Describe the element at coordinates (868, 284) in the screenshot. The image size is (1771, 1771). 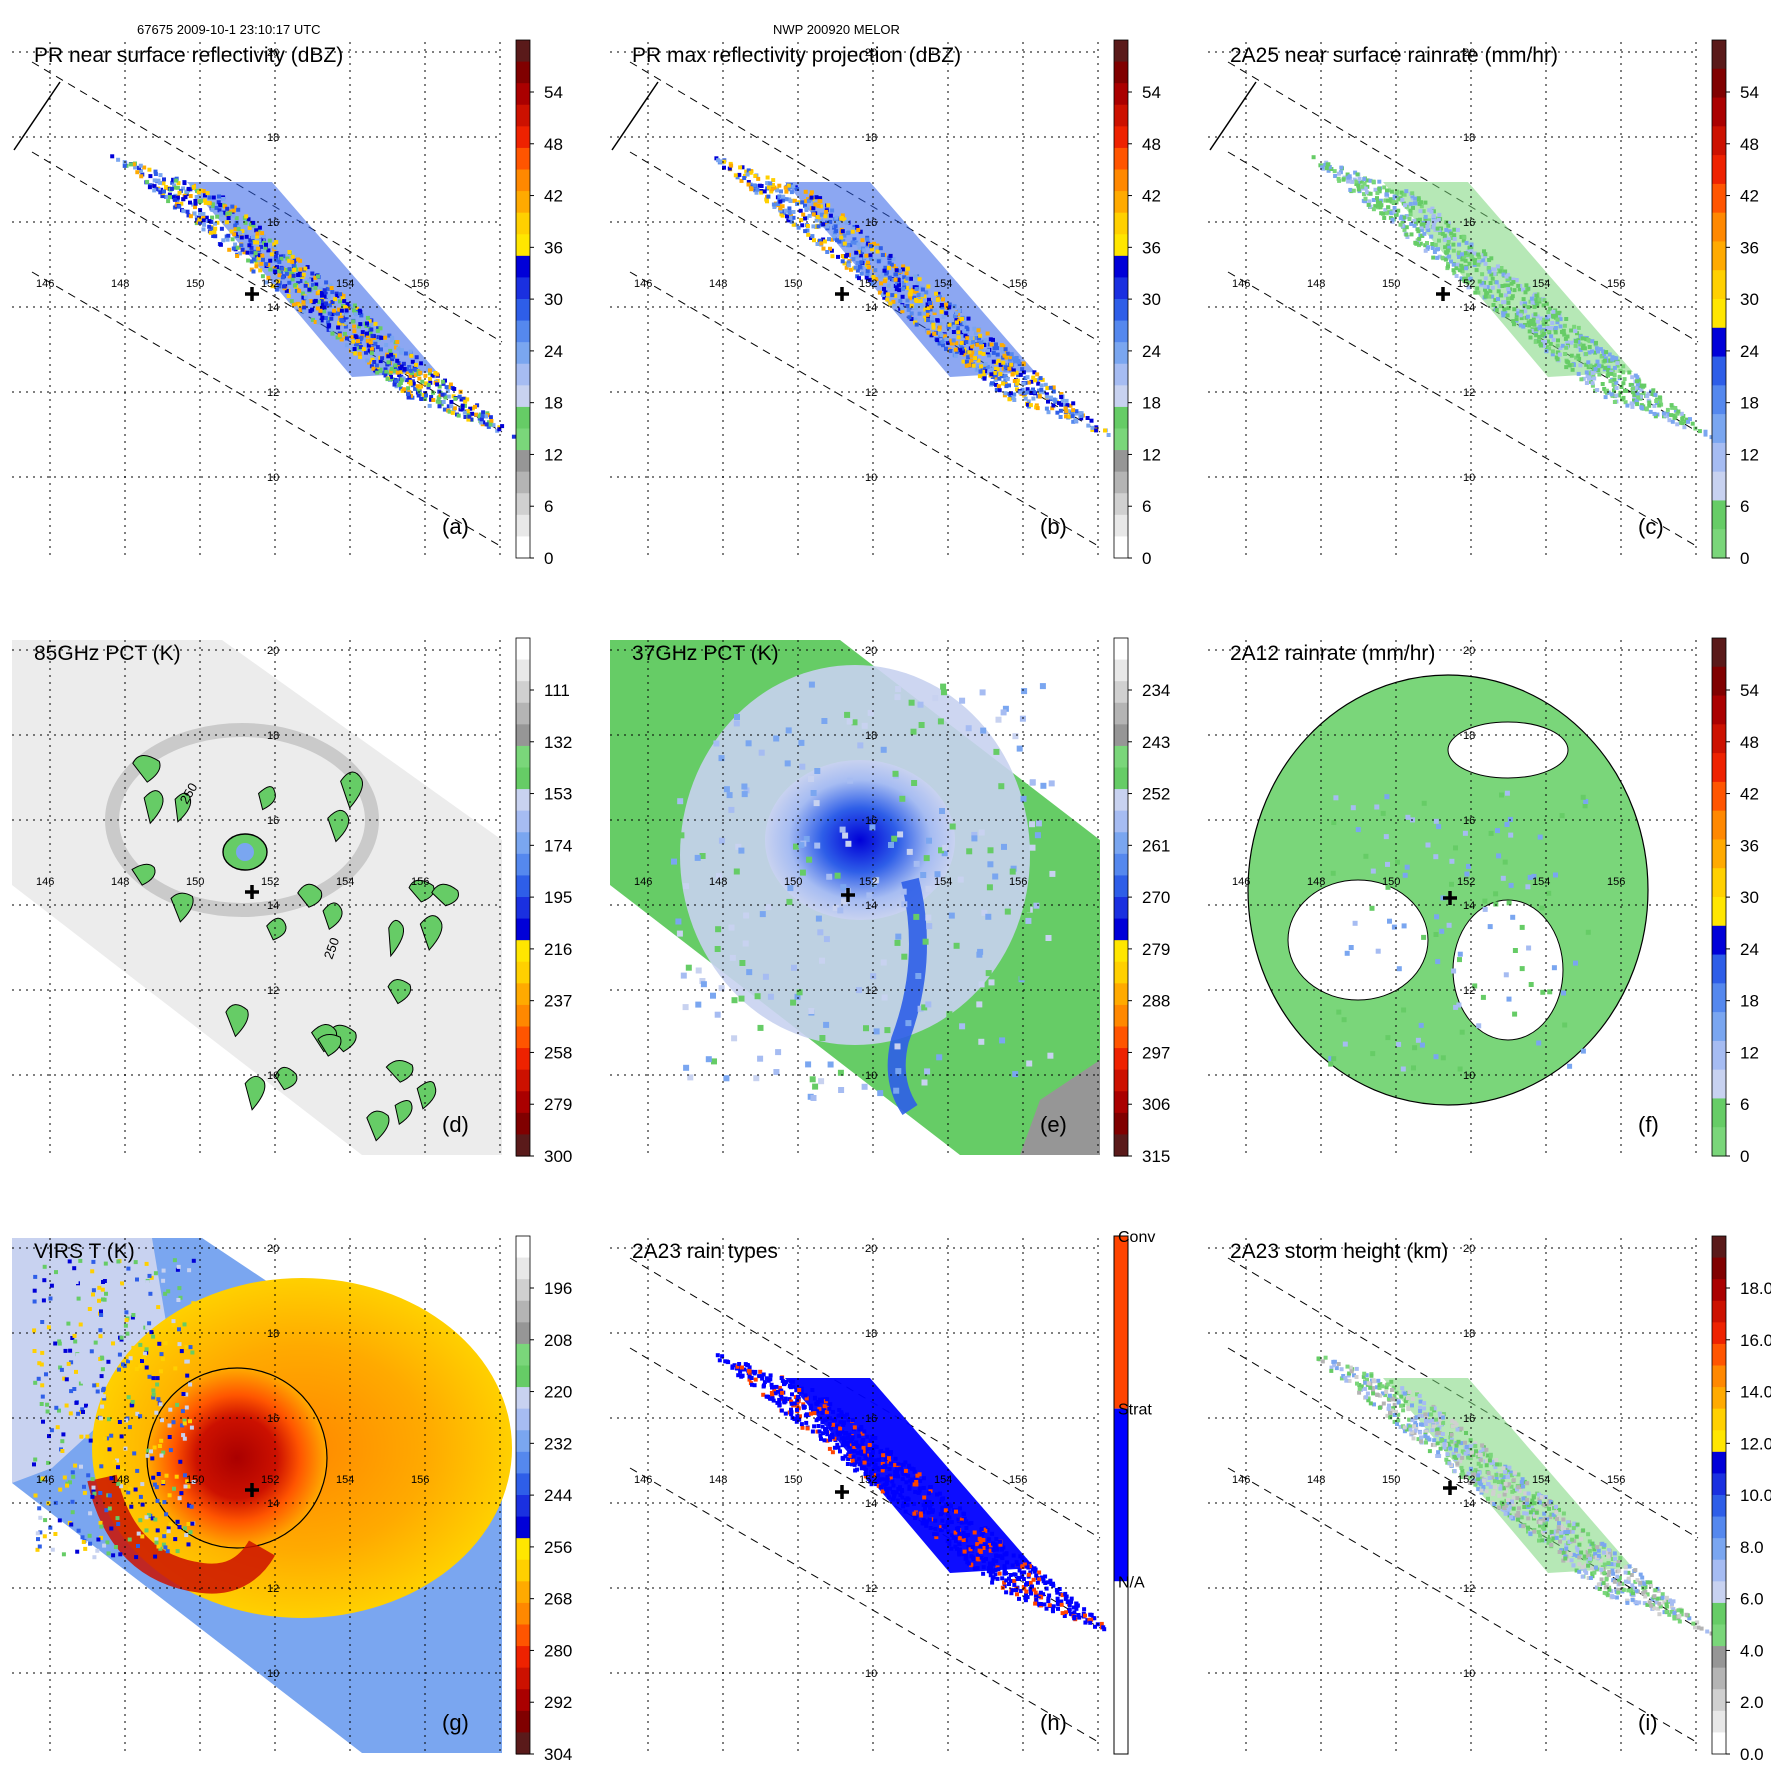
I see `lon-tick-label: 152` at that location.